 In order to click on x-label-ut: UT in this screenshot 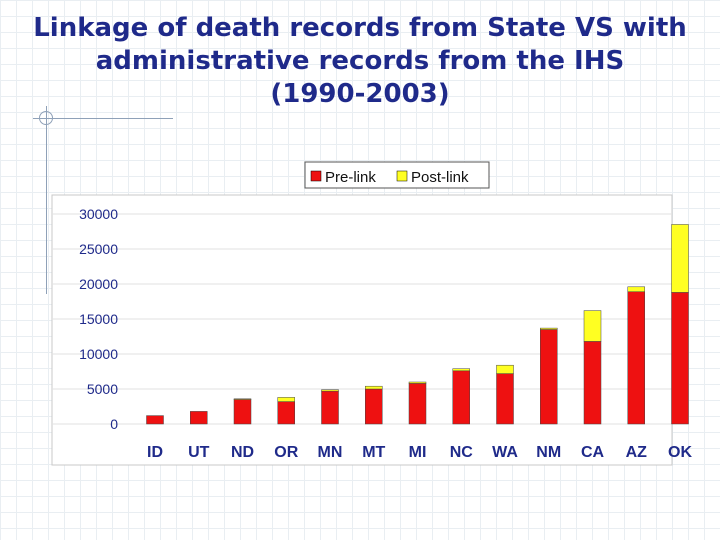, I will do `click(199, 452)`.